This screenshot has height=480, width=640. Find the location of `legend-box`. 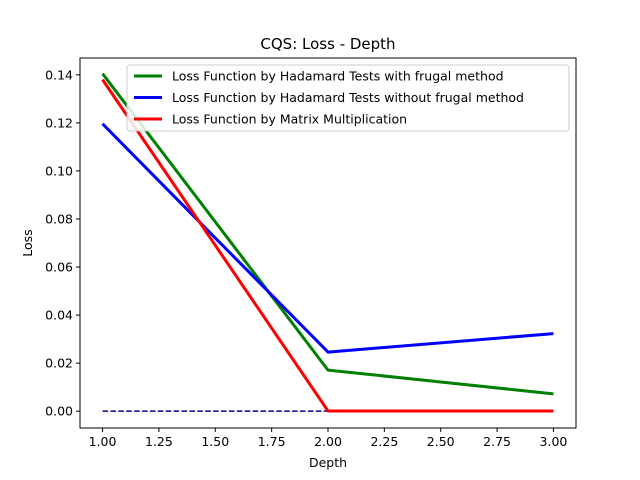

legend-box is located at coordinates (348, 98).